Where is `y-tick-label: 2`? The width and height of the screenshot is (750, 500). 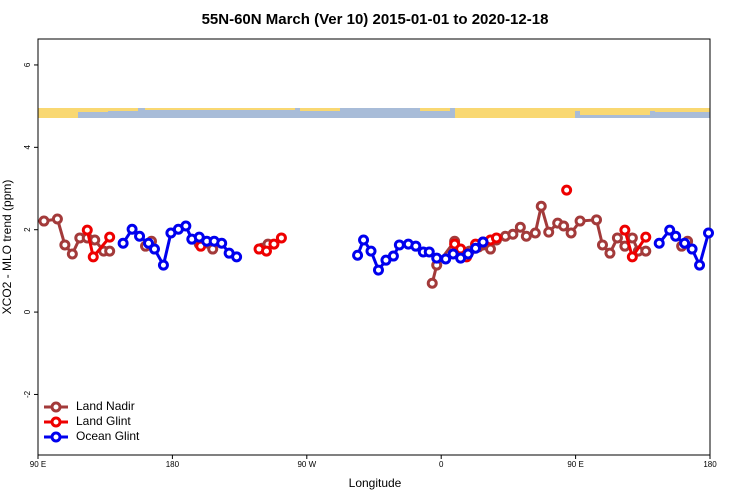 y-tick-label: 2 is located at coordinates (27, 229).